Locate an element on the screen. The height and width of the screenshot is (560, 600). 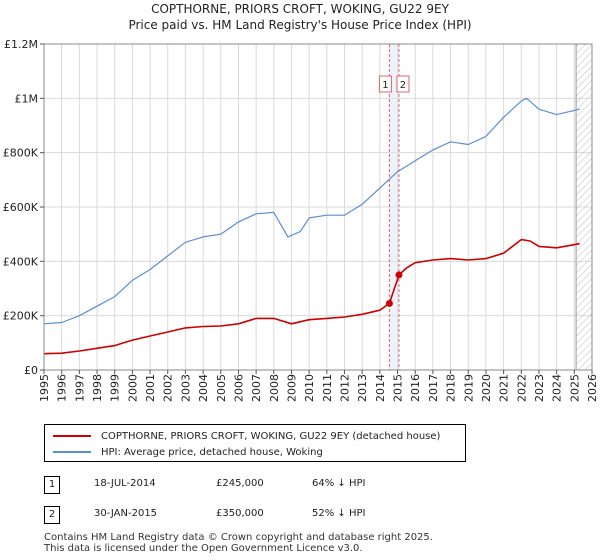
transaction-row: 1 18-JUL-2014 £245,000 64% ↓ HPI is located at coordinates (314, 485).